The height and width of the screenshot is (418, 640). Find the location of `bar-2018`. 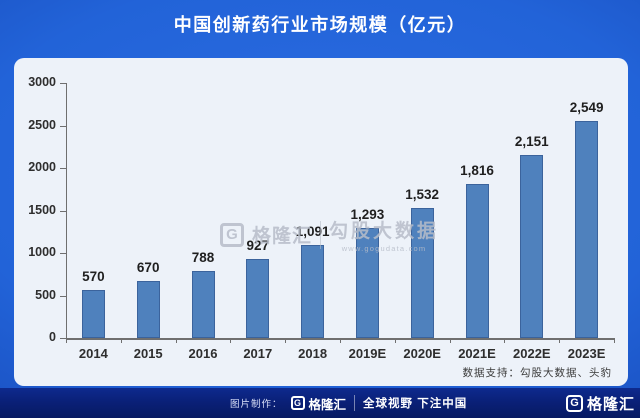

bar-2018 is located at coordinates (313, 291).